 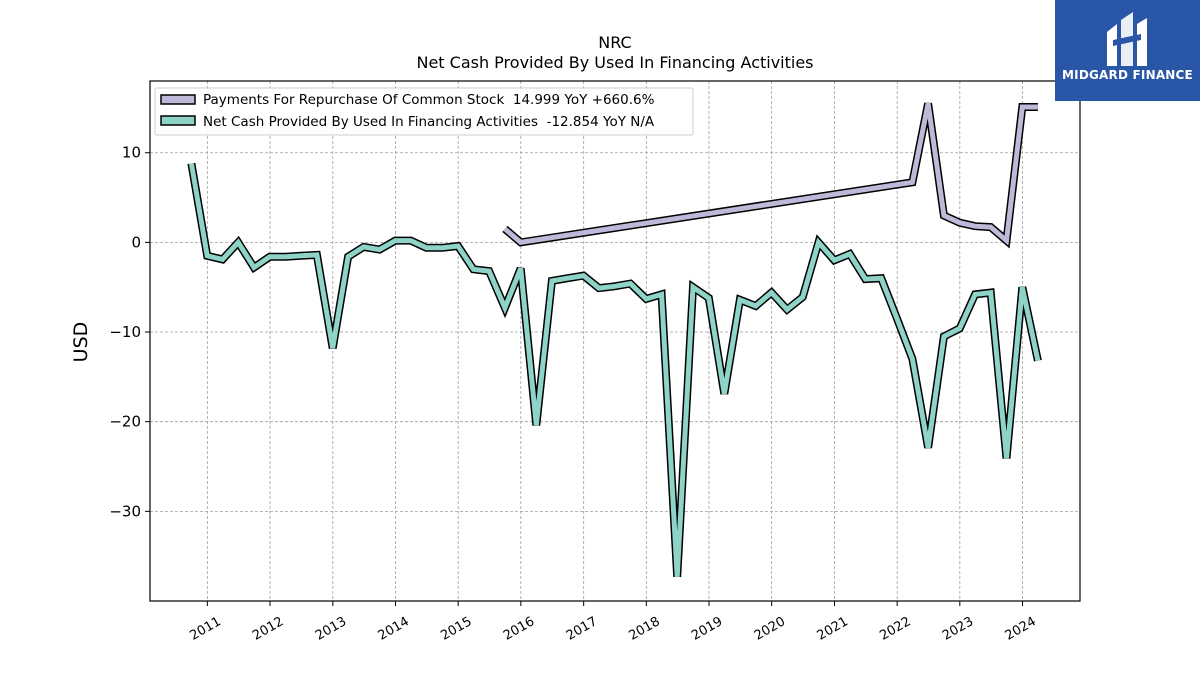 I want to click on x-tick-label: 2021, so click(x=833, y=629).